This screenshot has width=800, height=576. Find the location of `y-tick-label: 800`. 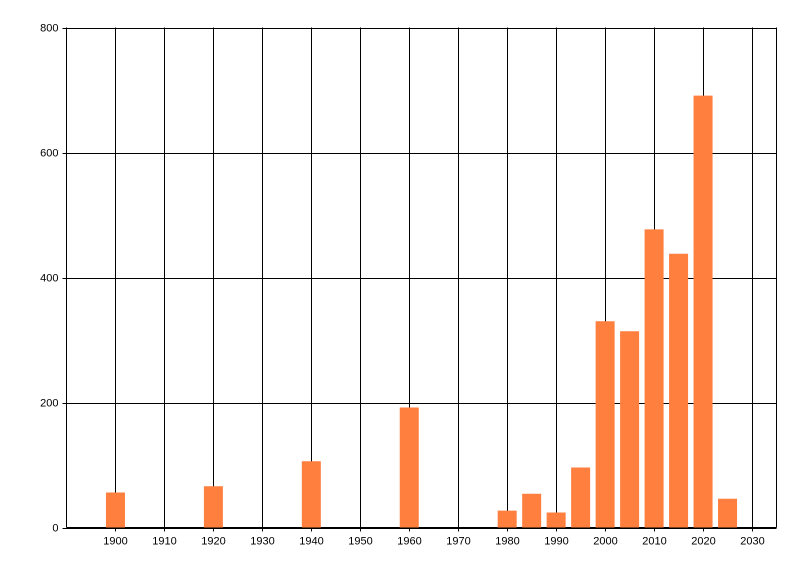

y-tick-label: 800 is located at coordinates (49, 28).